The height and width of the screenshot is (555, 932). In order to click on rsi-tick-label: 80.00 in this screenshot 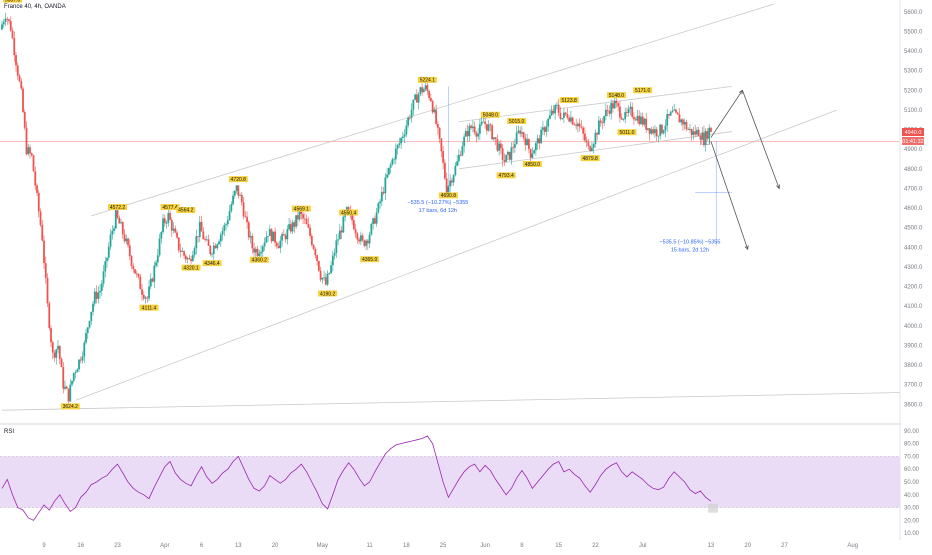, I will do `click(912, 445)`.